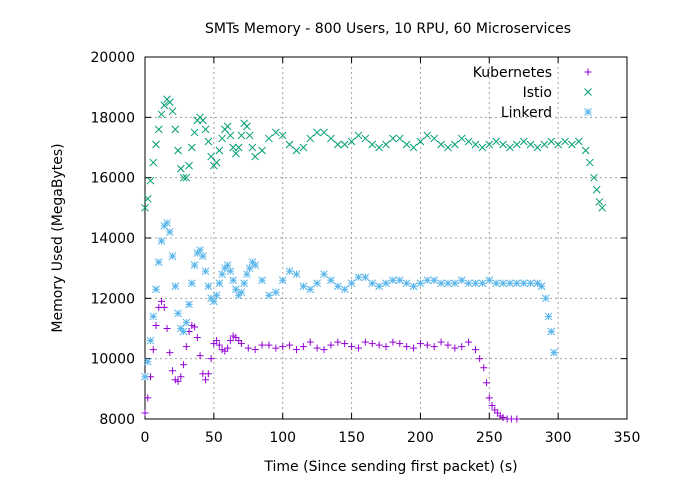 This screenshot has height=480, width=700. Describe the element at coordinates (112, 360) in the screenshot. I see `y-tick-label: 10000` at that location.